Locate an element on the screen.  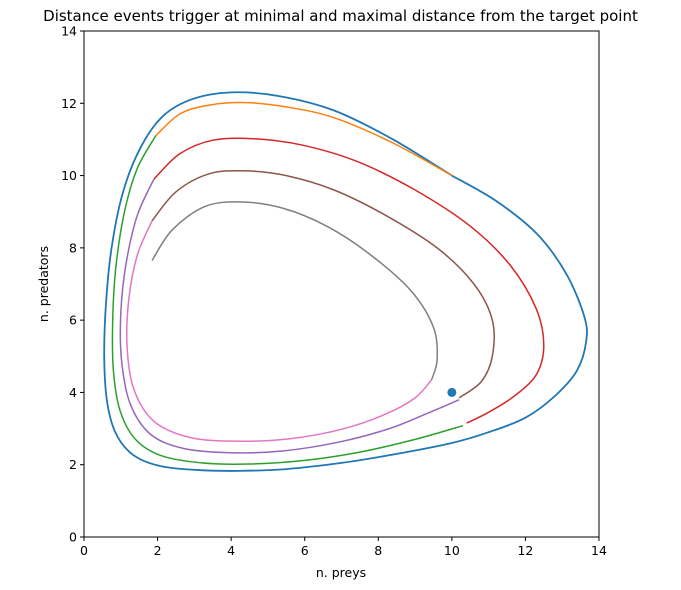
x-tick-label: 4 is located at coordinates (231, 550).